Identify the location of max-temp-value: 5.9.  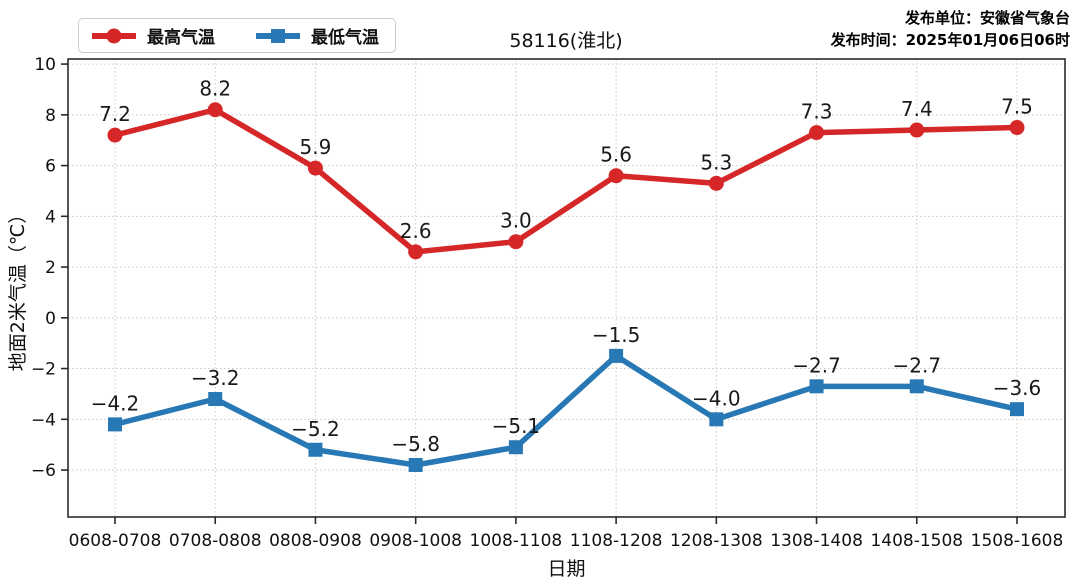
(316, 147).